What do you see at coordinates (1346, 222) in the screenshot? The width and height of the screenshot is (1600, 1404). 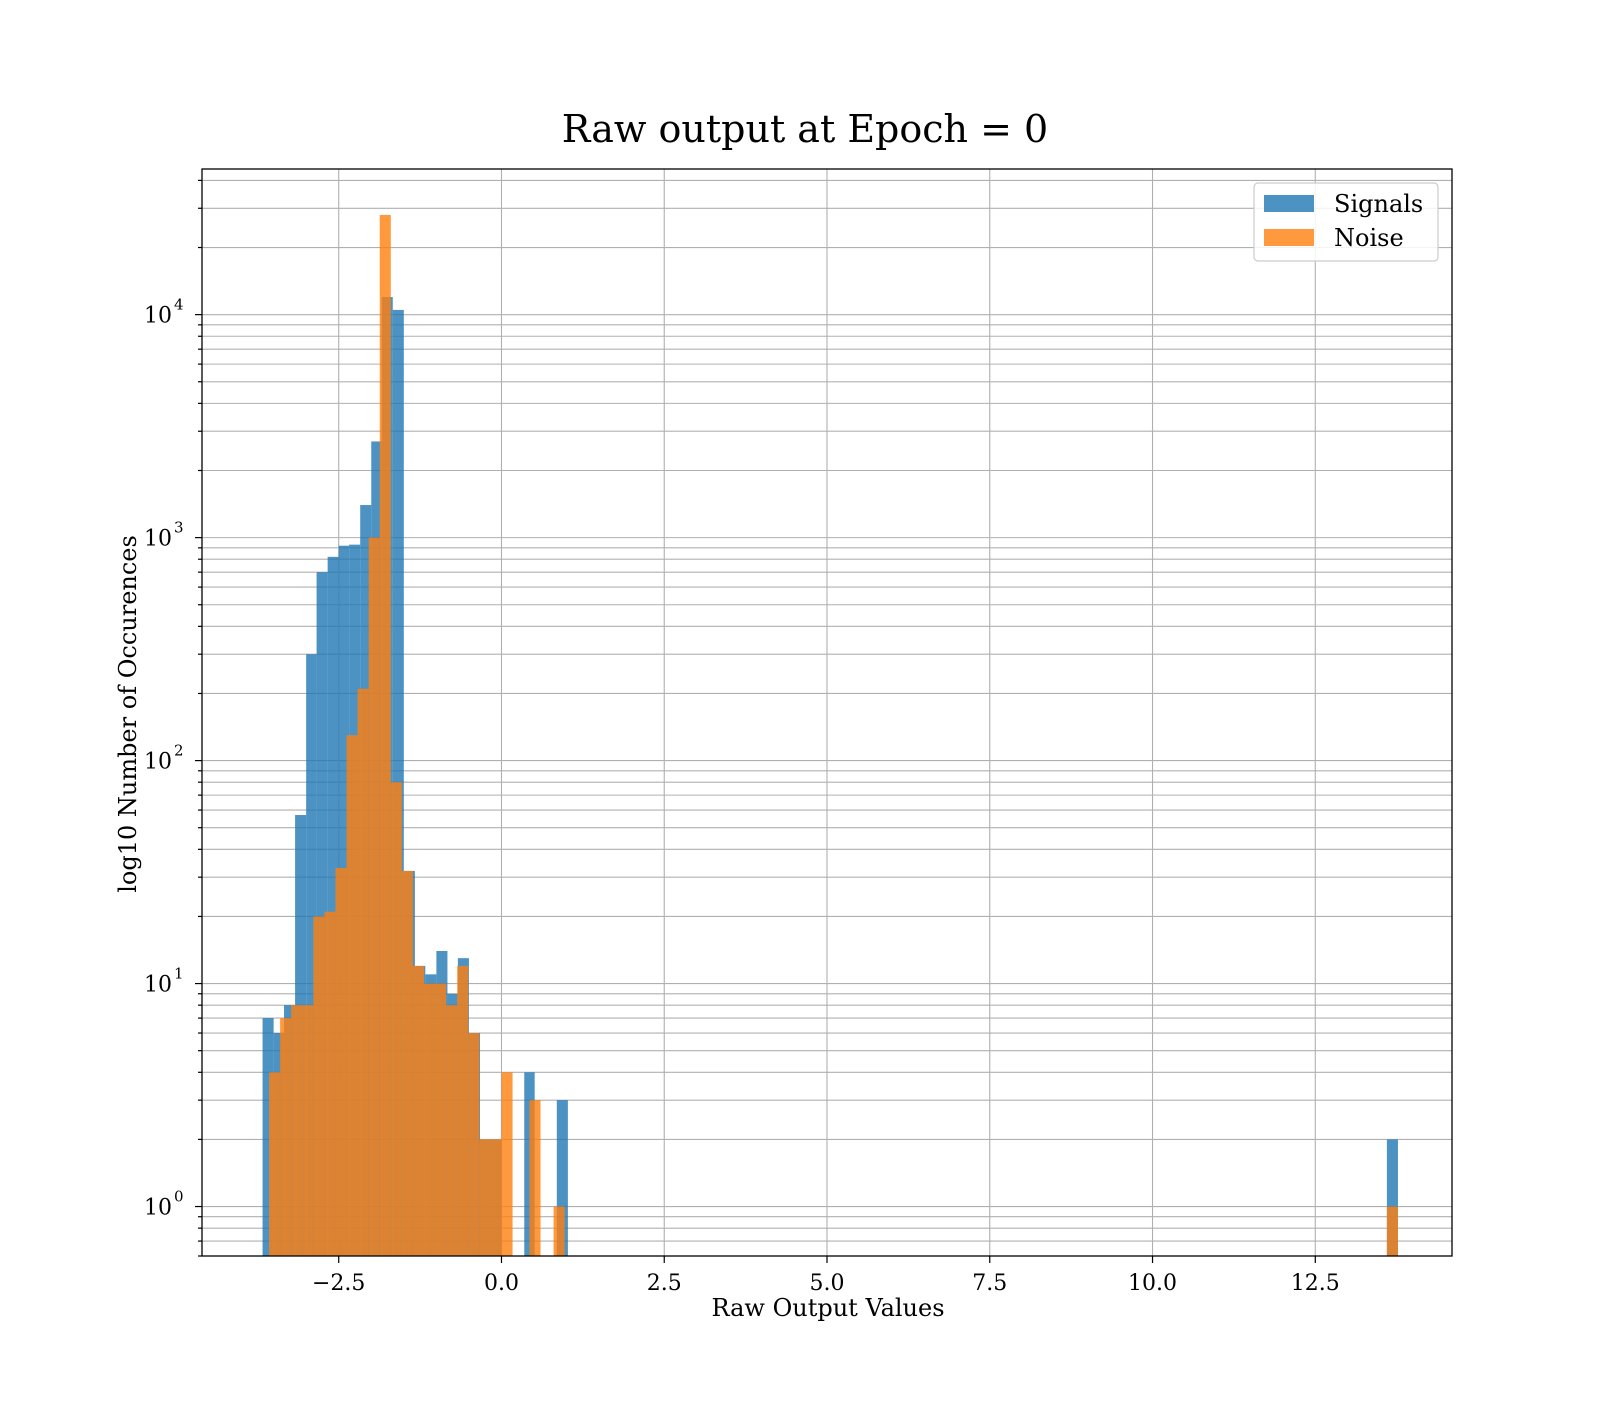 I see `legend: Signals Noise` at bounding box center [1346, 222].